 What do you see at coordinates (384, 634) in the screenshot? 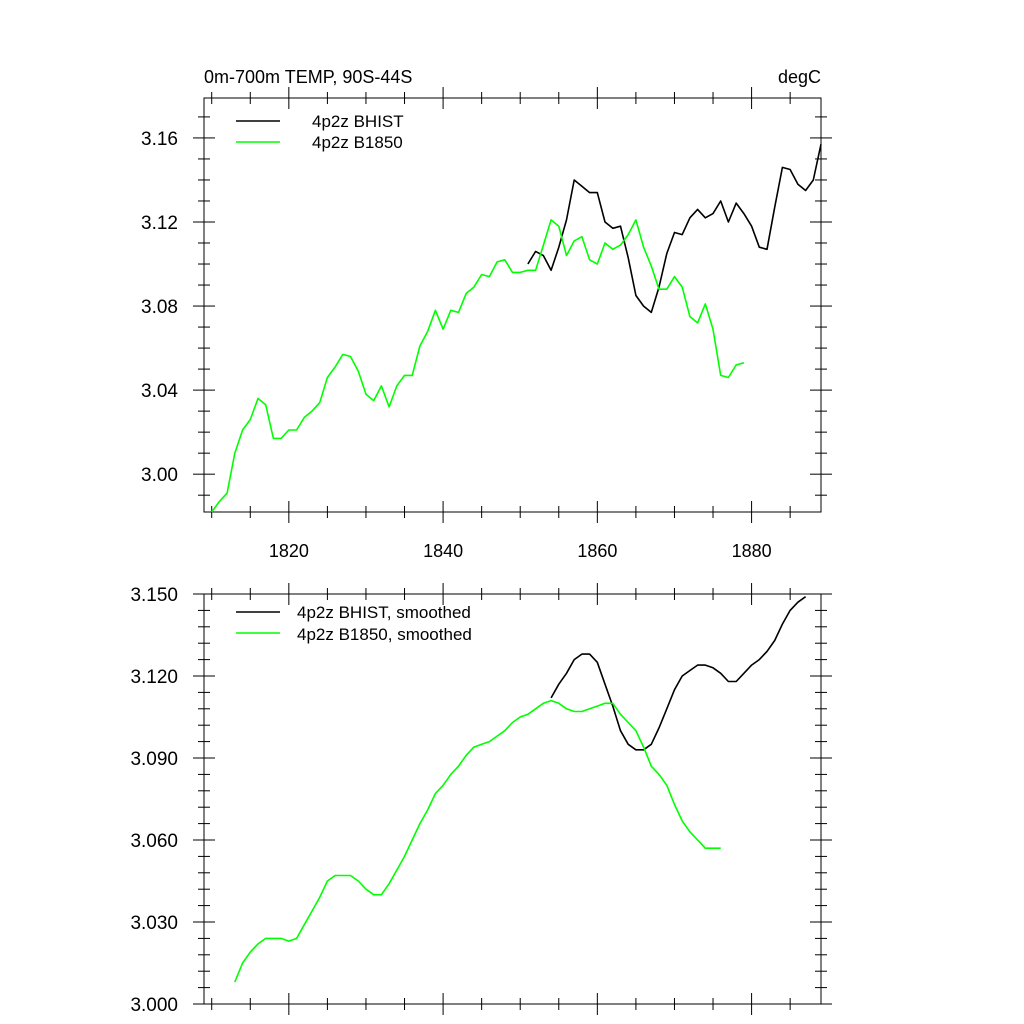
I see `legend-label-b1850-smoothed: 4p2z B1850, smoothed` at bounding box center [384, 634].